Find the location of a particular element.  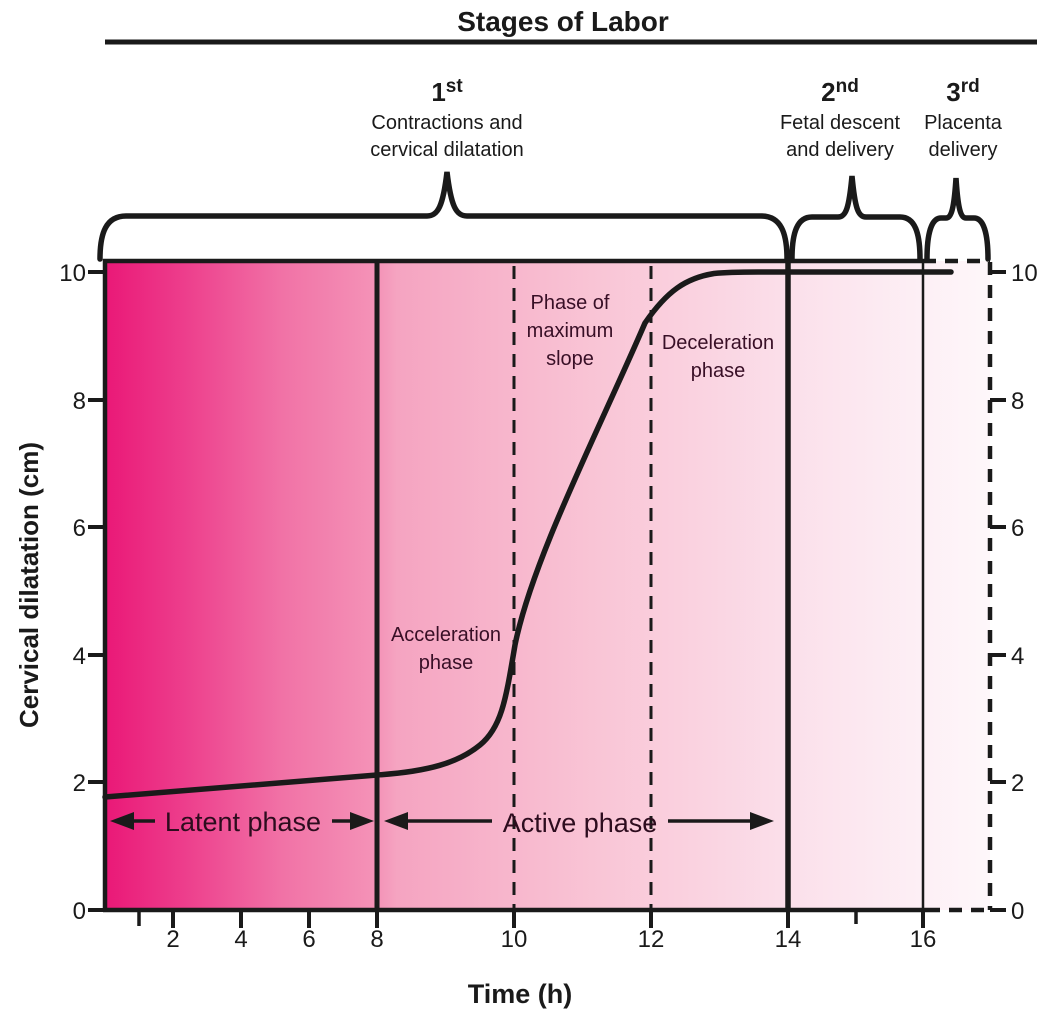

stage1-ordinal-suffix: st is located at coordinates (455, 86).